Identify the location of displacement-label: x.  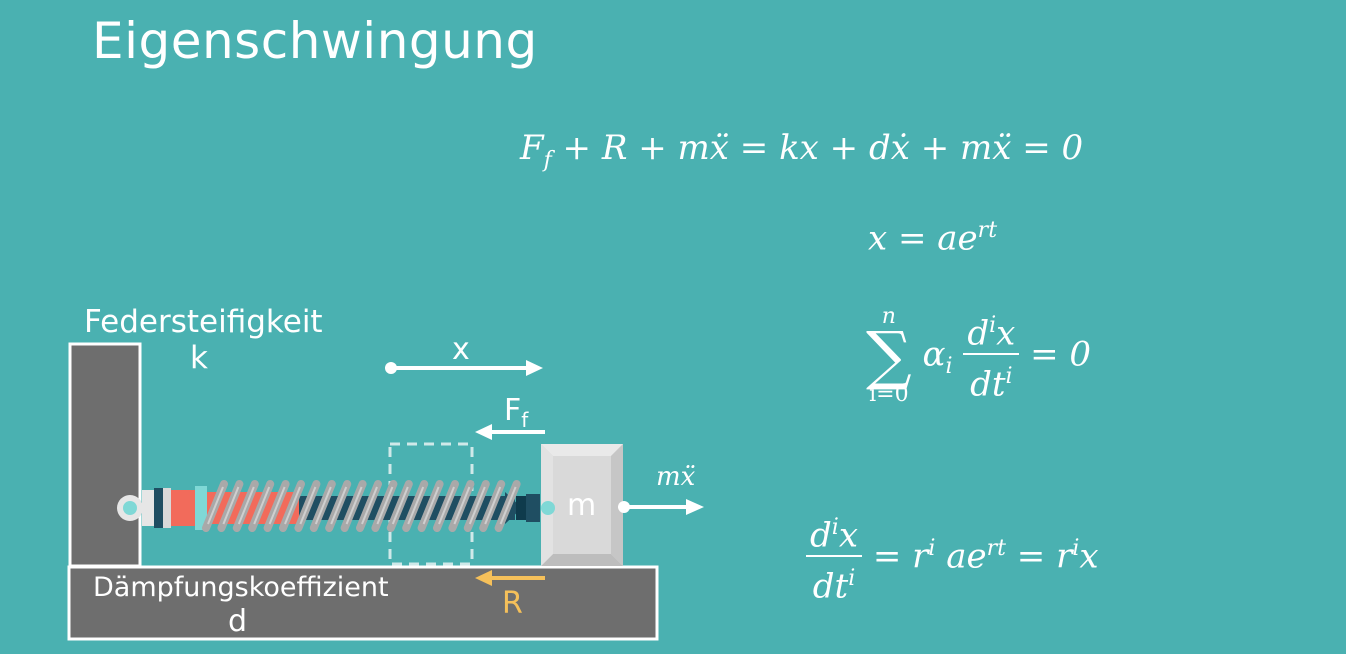
(461, 349).